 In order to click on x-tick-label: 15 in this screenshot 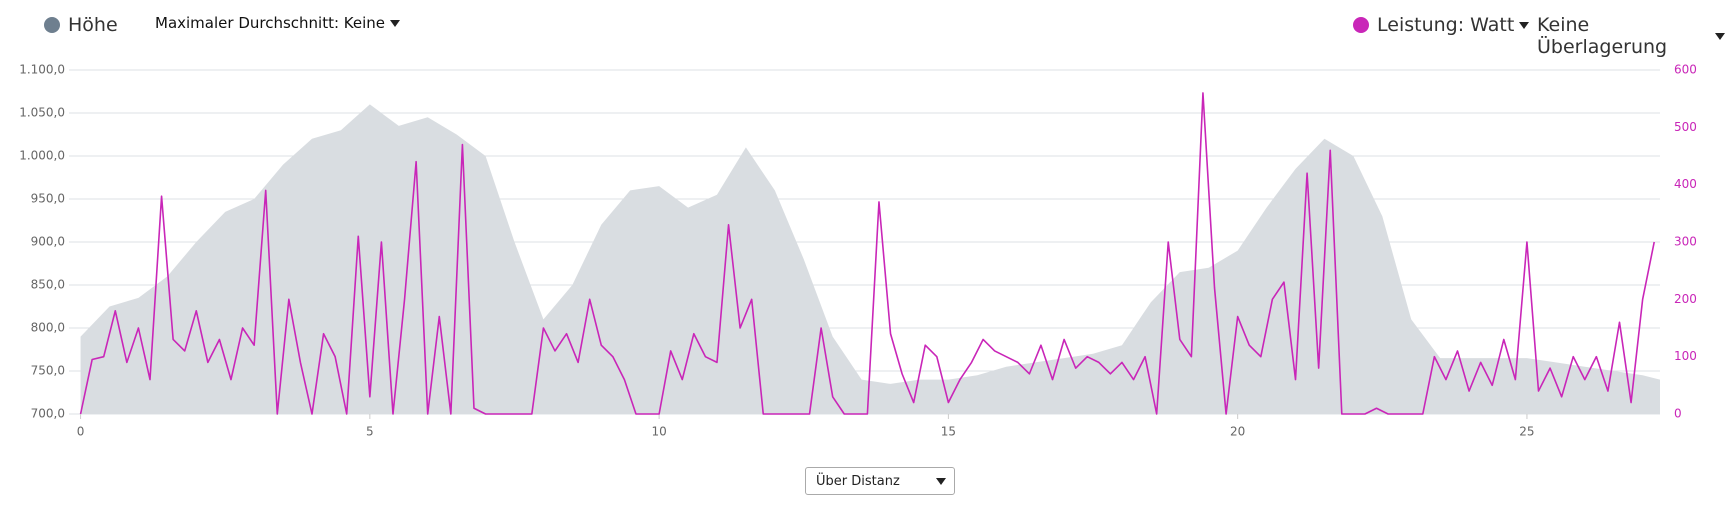, I will do `click(948, 432)`.